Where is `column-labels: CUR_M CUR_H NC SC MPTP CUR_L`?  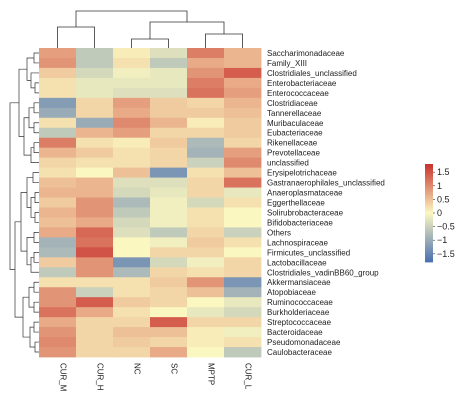 column-labels: CUR_M CUR_H NC SC MPTP CUR_L is located at coordinates (156, 377).